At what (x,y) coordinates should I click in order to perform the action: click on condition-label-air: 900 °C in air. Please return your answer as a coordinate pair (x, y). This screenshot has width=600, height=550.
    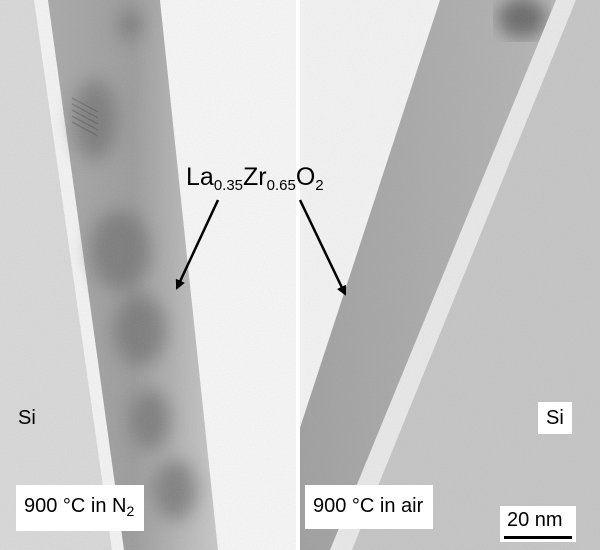
    Looking at the image, I should click on (369, 507).